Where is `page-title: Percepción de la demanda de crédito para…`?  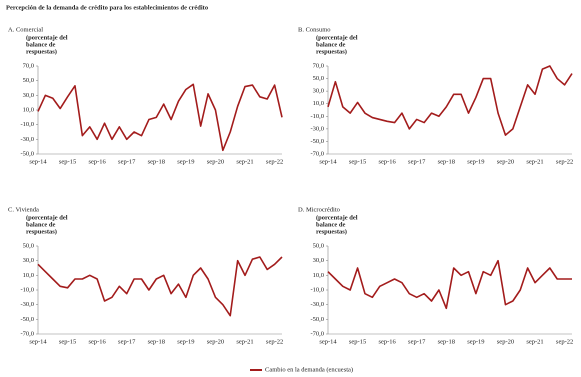
page-title: Percepción de la demanda de crédito para… is located at coordinates (107, 7).